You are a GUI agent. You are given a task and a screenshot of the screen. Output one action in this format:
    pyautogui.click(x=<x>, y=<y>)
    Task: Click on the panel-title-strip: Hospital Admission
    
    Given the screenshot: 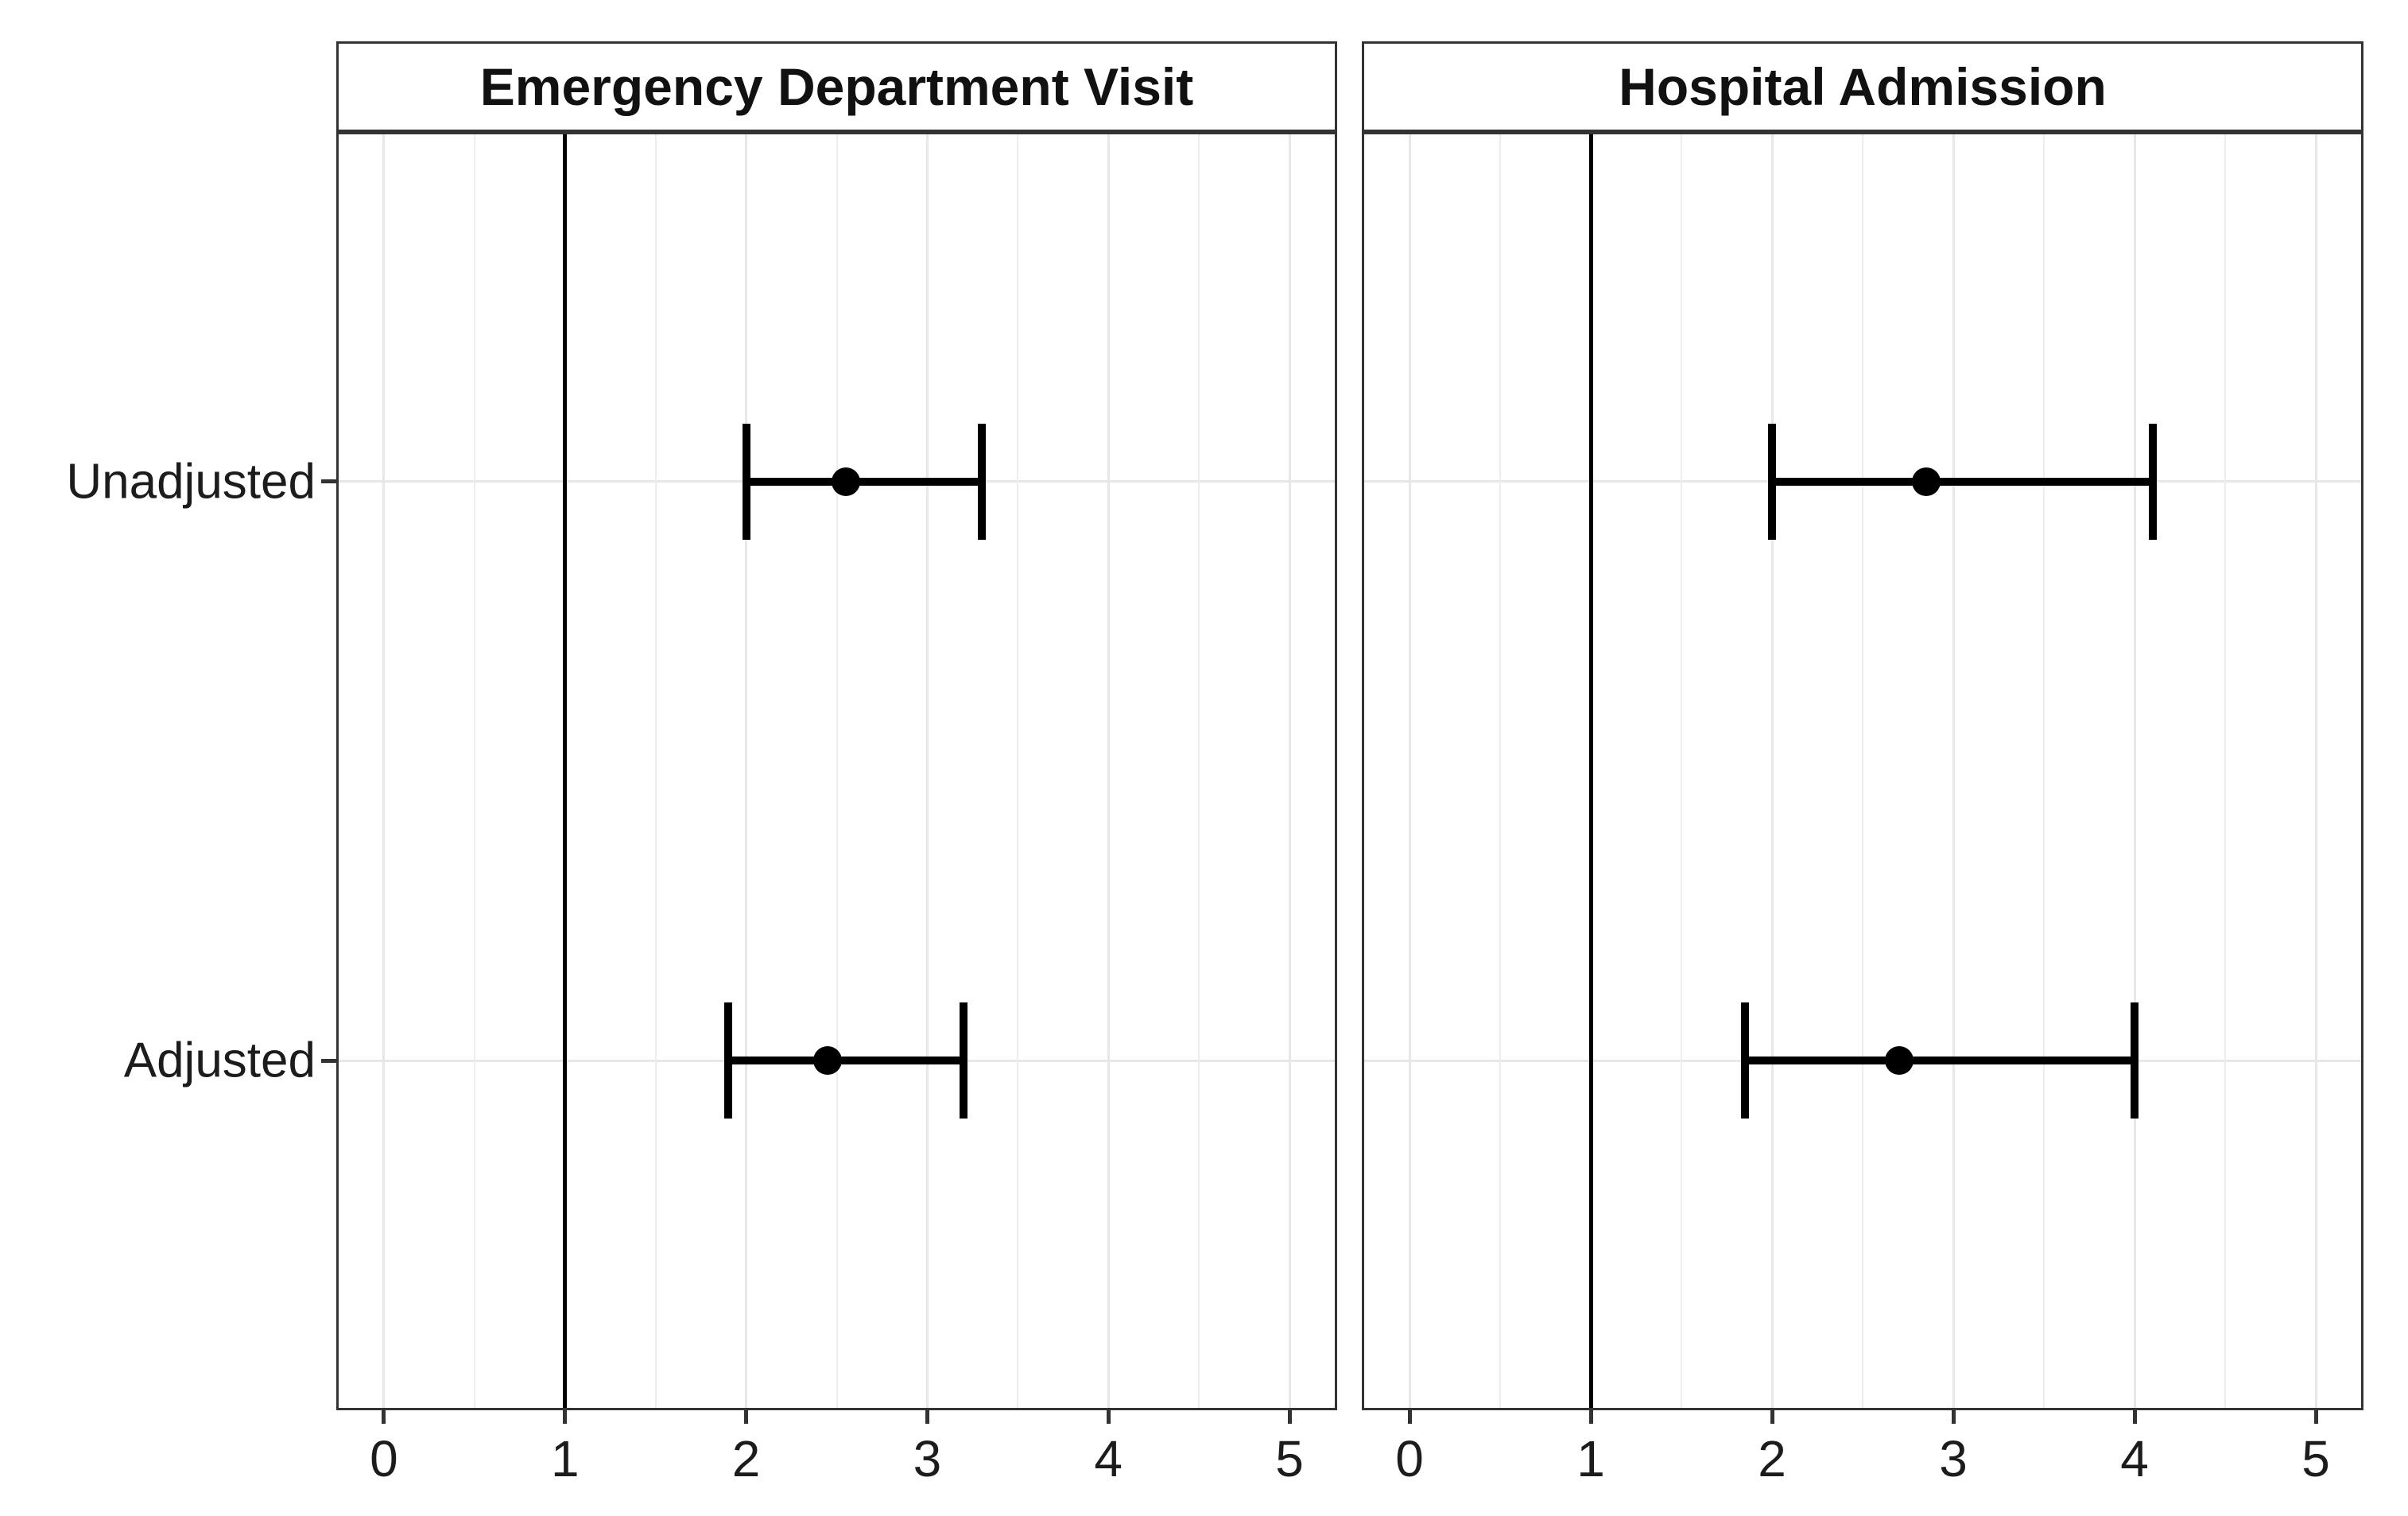 What is the action you would take?
    pyautogui.click(x=1862, y=86)
    